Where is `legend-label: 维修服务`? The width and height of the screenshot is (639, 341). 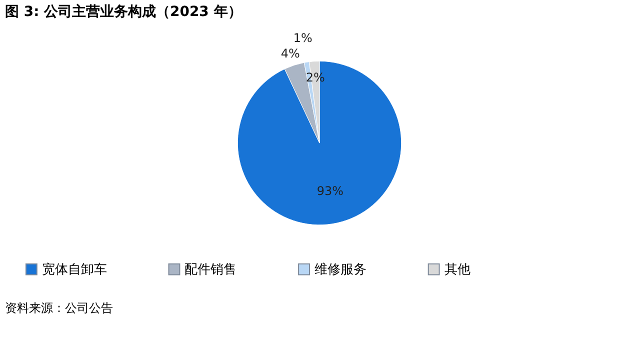
legend-label: 维修服务 is located at coordinates (340, 270).